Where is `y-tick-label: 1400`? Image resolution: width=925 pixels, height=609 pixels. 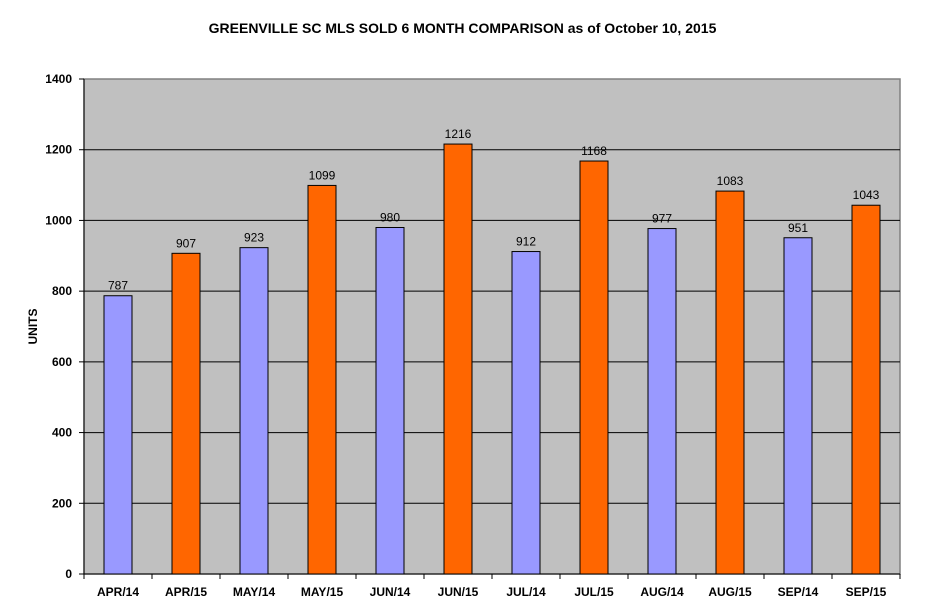 y-tick-label: 1400 is located at coordinates (58, 79).